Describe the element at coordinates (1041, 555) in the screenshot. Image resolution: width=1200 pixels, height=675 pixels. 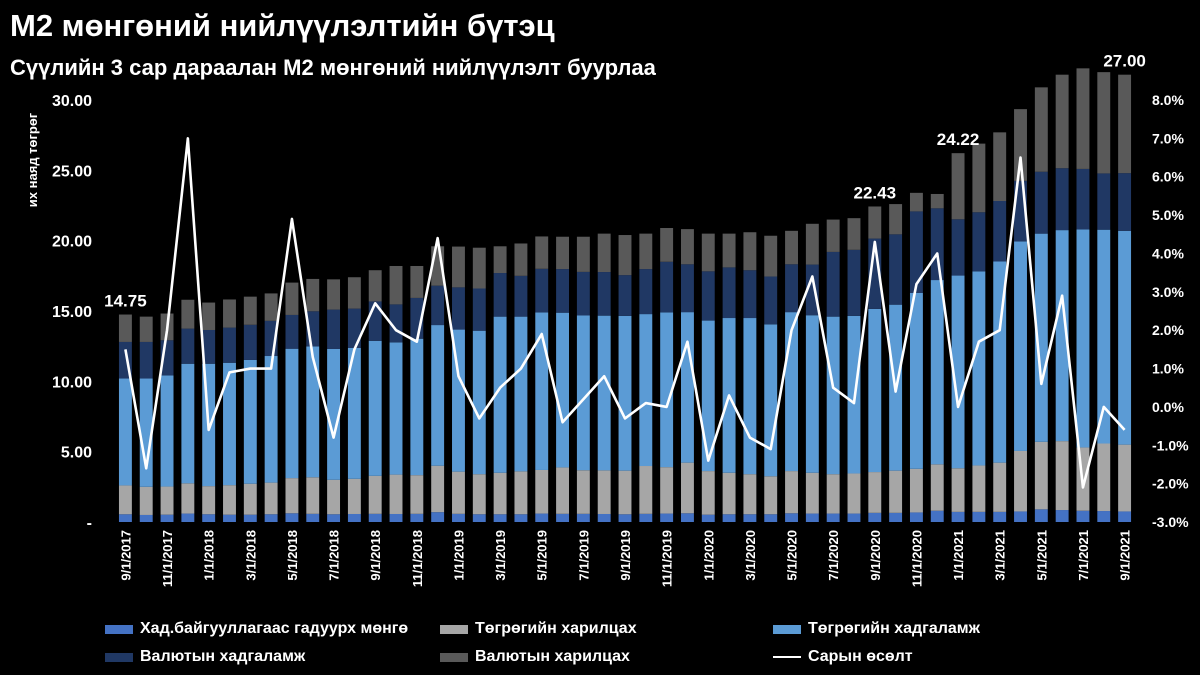
I see `x-tick-label: 5/1/2021` at that location.